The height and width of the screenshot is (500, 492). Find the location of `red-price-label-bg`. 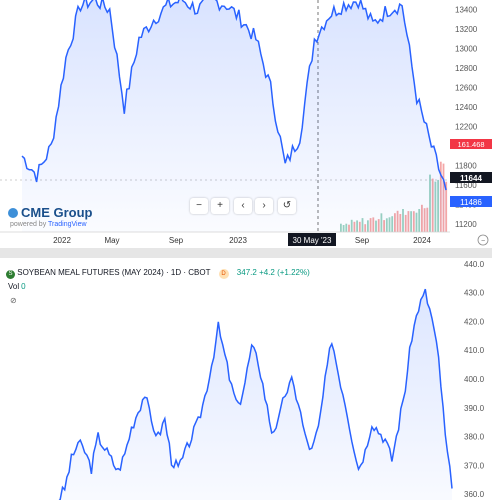

red-price-label-bg is located at coordinates (471, 144).